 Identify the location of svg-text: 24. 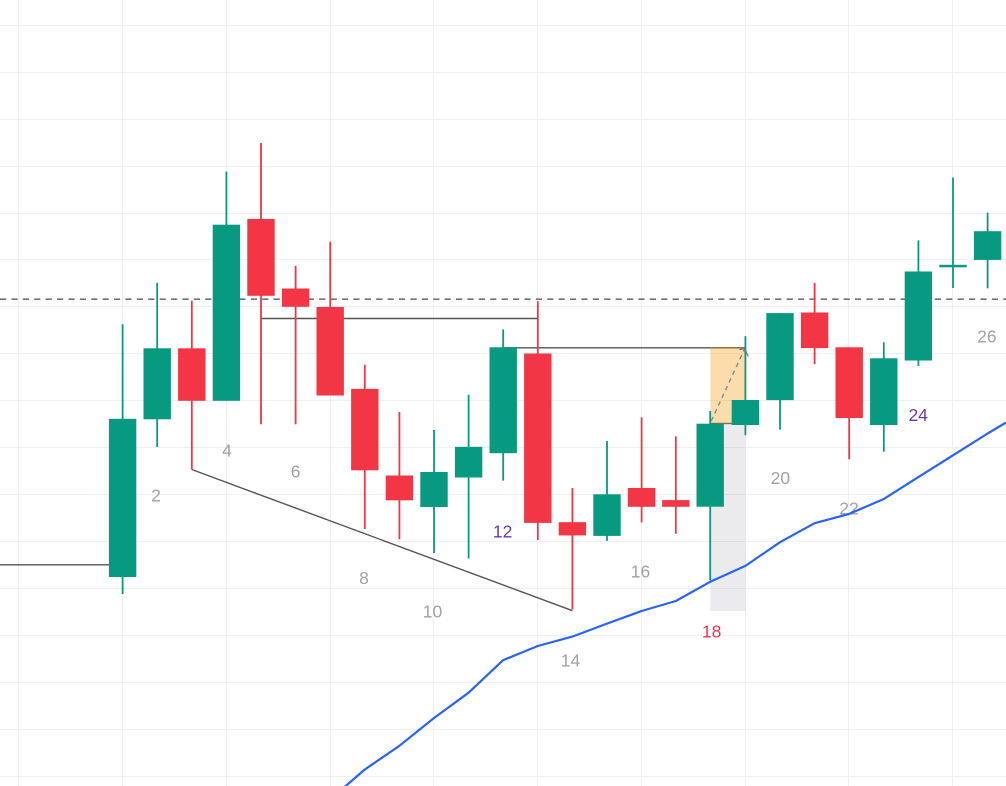
(918, 415).